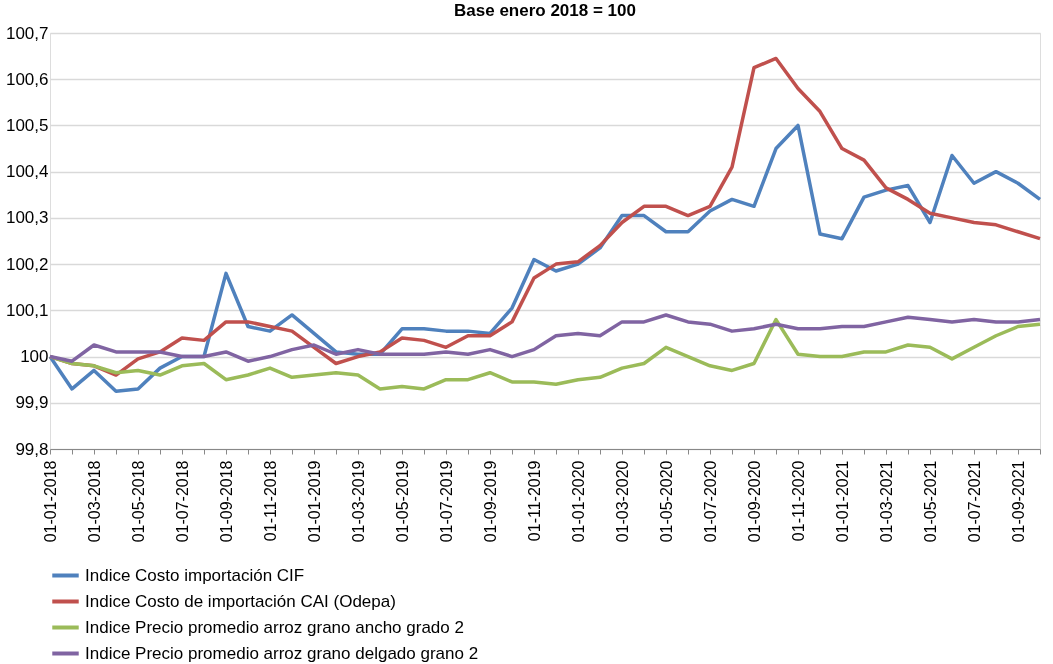  I want to click on chart-title: Base enero 2018 = 100, so click(545, 10).